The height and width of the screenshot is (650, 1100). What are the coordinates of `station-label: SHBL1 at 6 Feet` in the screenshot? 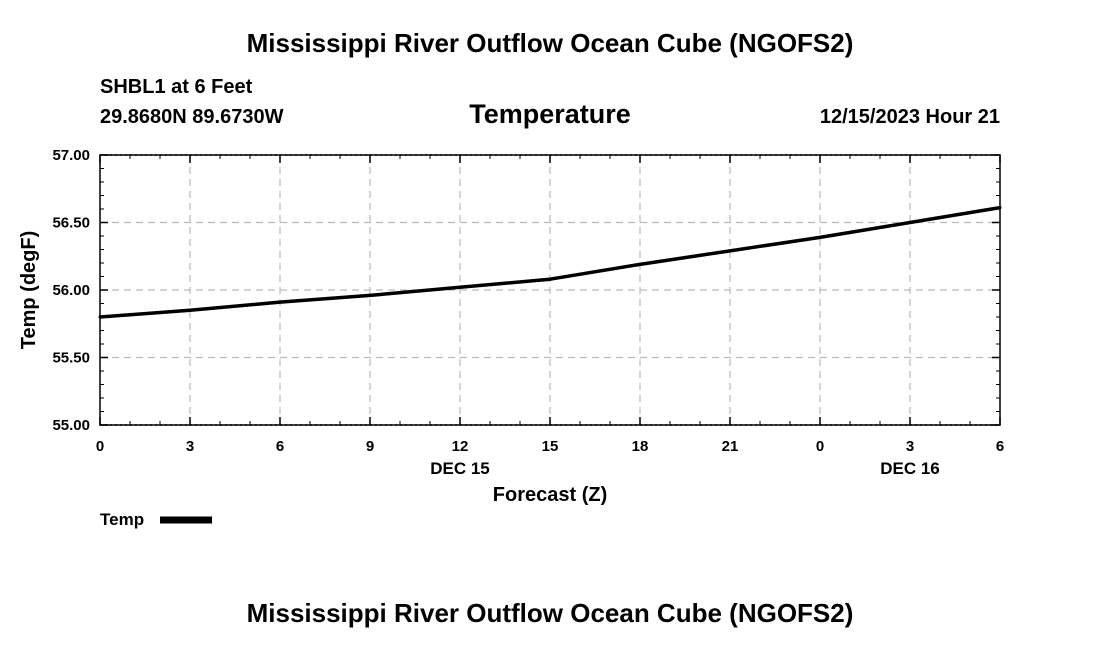 It's located at (176, 87).